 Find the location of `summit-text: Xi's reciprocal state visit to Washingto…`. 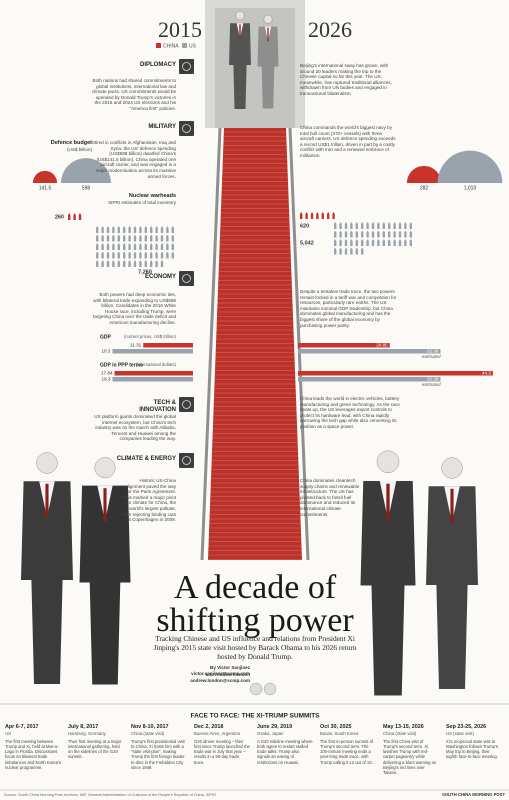

summit-text: Xi's reciprocal state visit to Washingto… is located at coordinates (472, 749).